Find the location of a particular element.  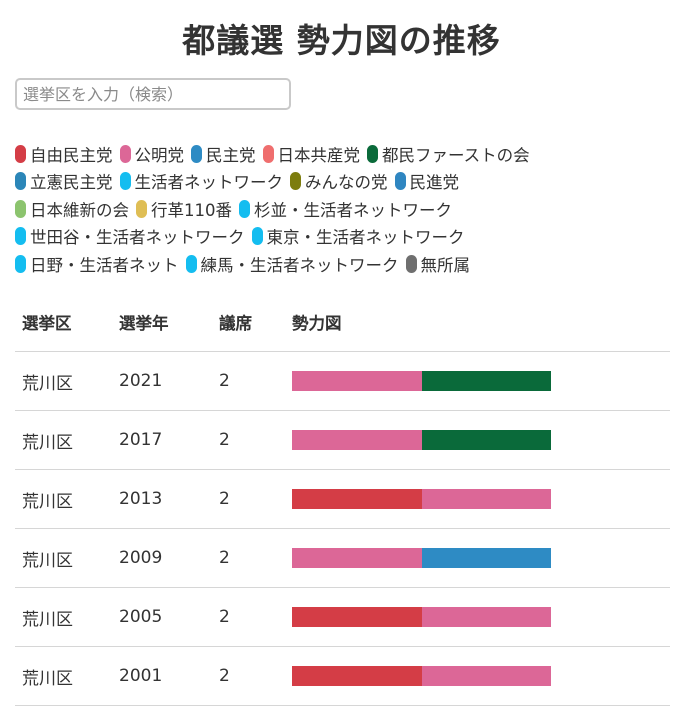

year-cell: 2021 is located at coordinates (141, 381).